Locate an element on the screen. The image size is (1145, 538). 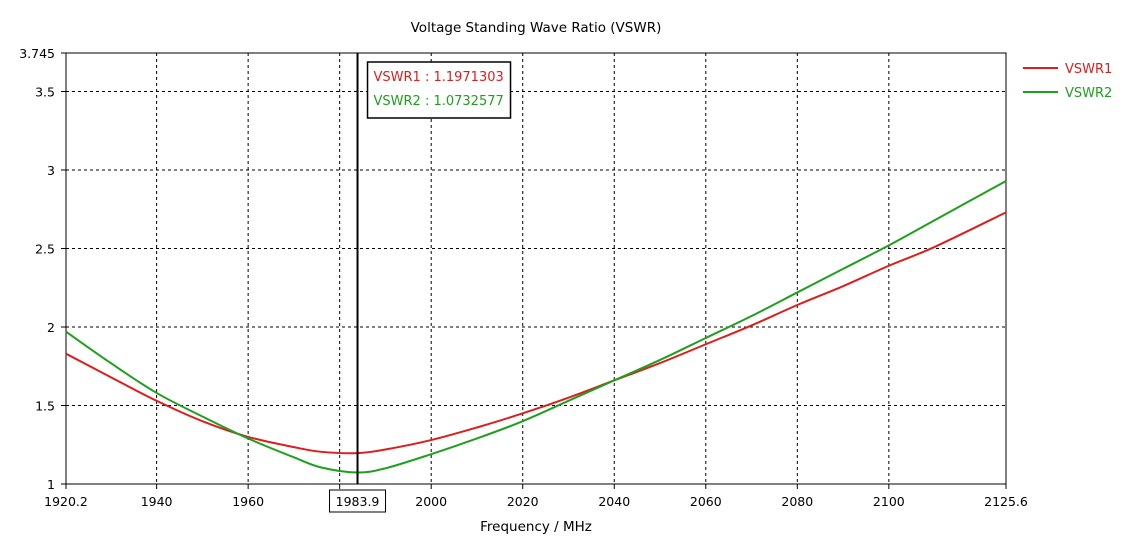
x-axis-label: Frequency / MHz is located at coordinates (536, 527).